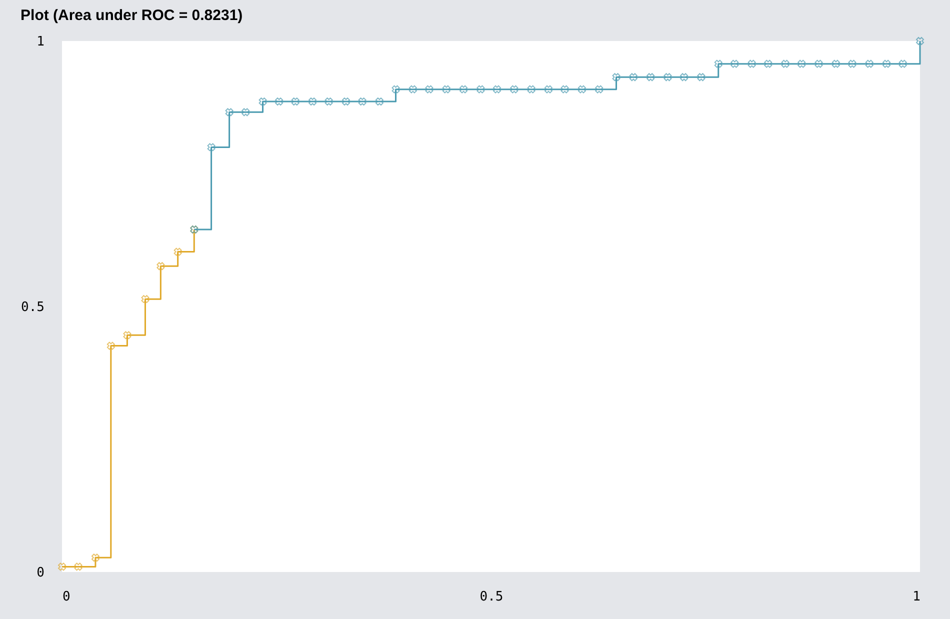 The image size is (950, 619). Describe the element at coordinates (66, 597) in the screenshot. I see `x-tick-label: 0` at that location.